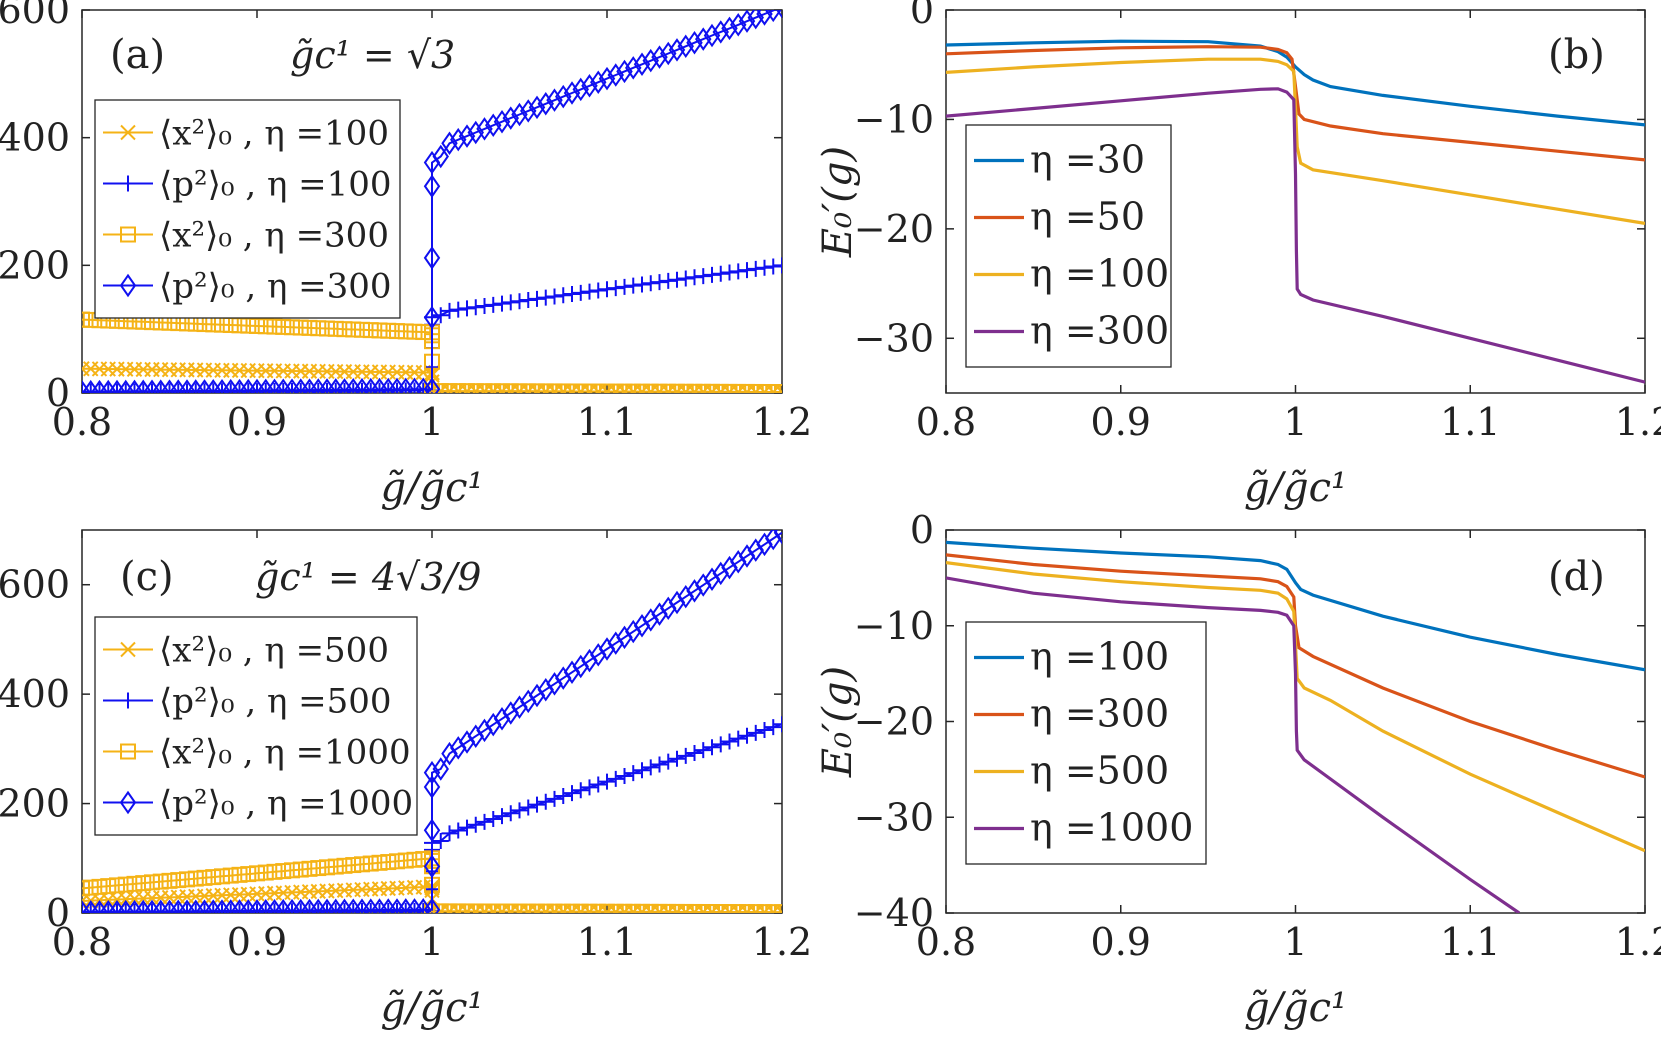 This screenshot has height=1039, width=1661. Describe the element at coordinates (894, 817) in the screenshot. I see `y-tick-label: −30` at that location.